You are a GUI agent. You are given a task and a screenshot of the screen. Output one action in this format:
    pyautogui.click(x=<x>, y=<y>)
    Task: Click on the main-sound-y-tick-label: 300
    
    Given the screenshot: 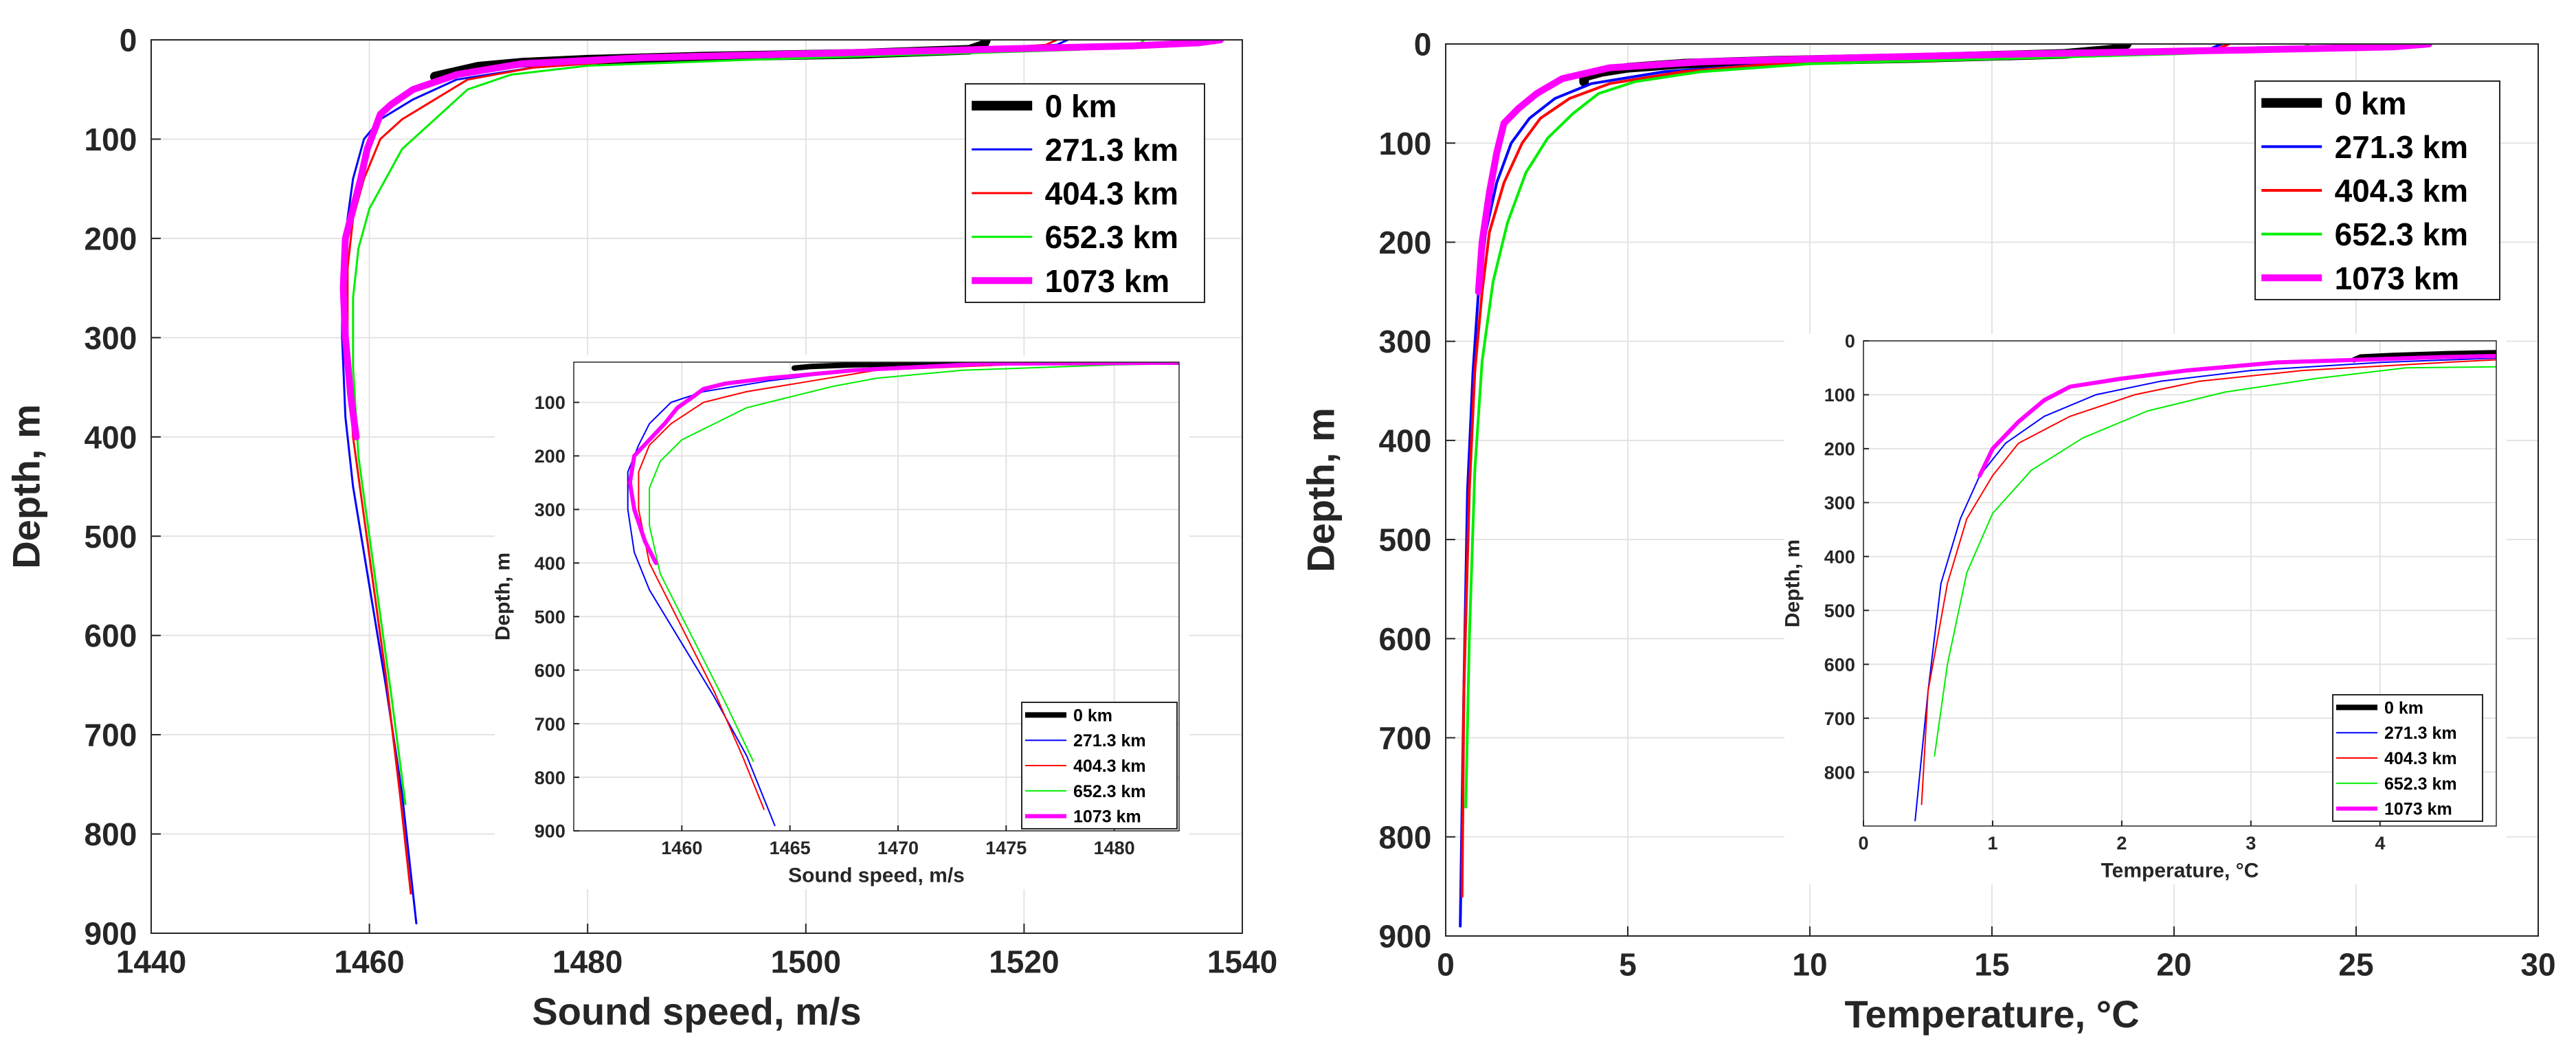 What is the action you would take?
    pyautogui.click(x=111, y=338)
    